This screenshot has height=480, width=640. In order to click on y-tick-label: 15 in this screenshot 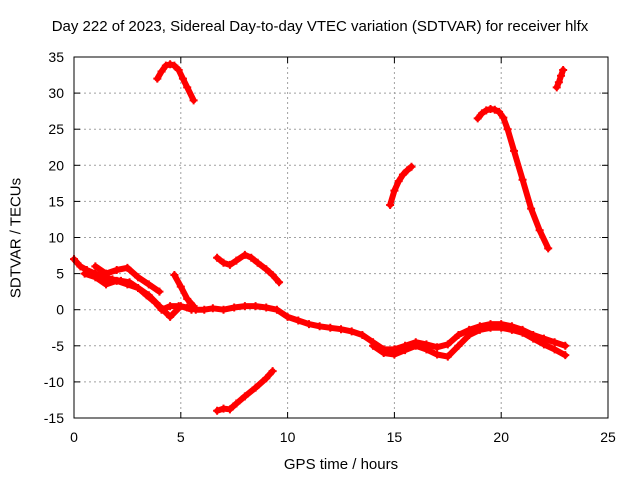, I will do `click(56, 201)`.